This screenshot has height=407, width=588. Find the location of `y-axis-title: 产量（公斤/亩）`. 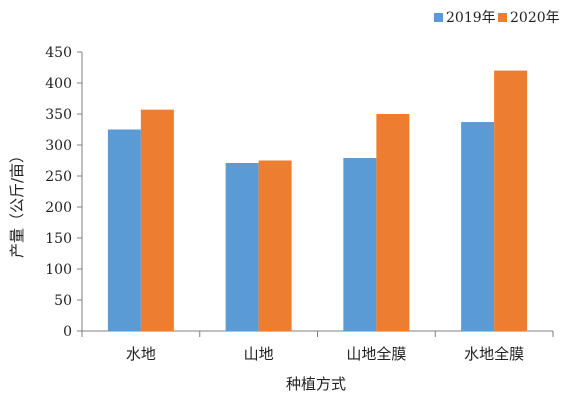

y-axis-title: 产量（公斤/亩） is located at coordinates (17, 203).